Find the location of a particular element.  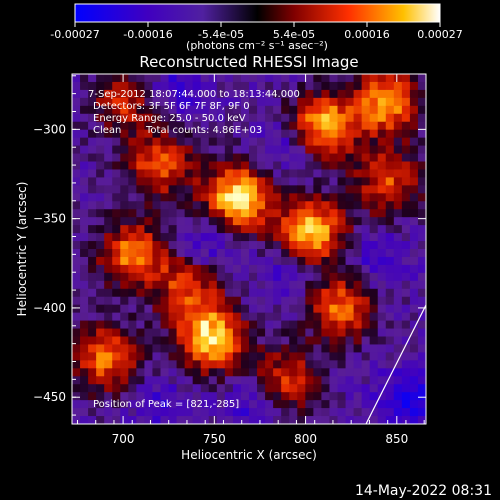

colorbar-units: (photons cm⁻² s⁻¹ asec⁻²) is located at coordinates (257, 45).